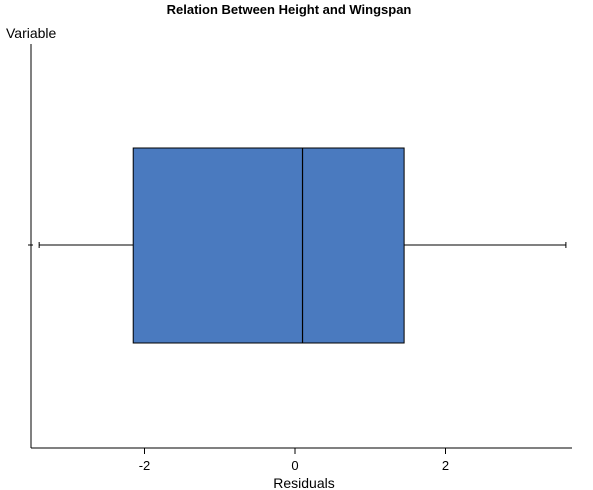 The image size is (593, 490). What do you see at coordinates (445, 465) in the screenshot?
I see `x-tick-label: 2` at bounding box center [445, 465].